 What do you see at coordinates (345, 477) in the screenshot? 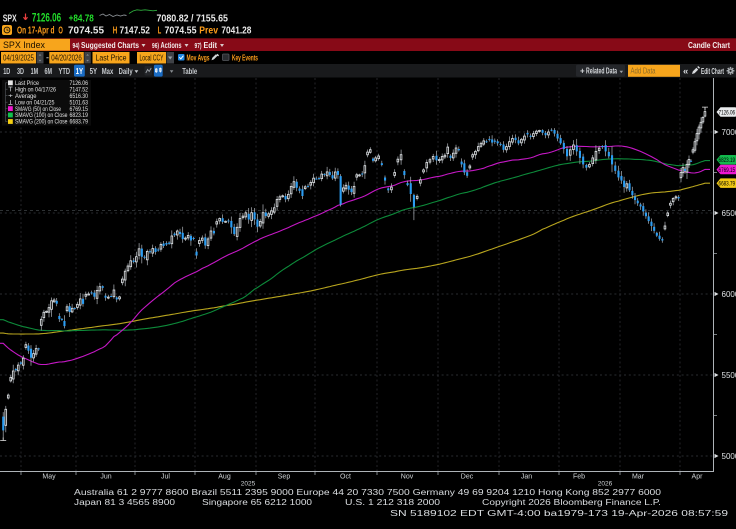
I see `svg-text: Oct` at bounding box center [345, 477].